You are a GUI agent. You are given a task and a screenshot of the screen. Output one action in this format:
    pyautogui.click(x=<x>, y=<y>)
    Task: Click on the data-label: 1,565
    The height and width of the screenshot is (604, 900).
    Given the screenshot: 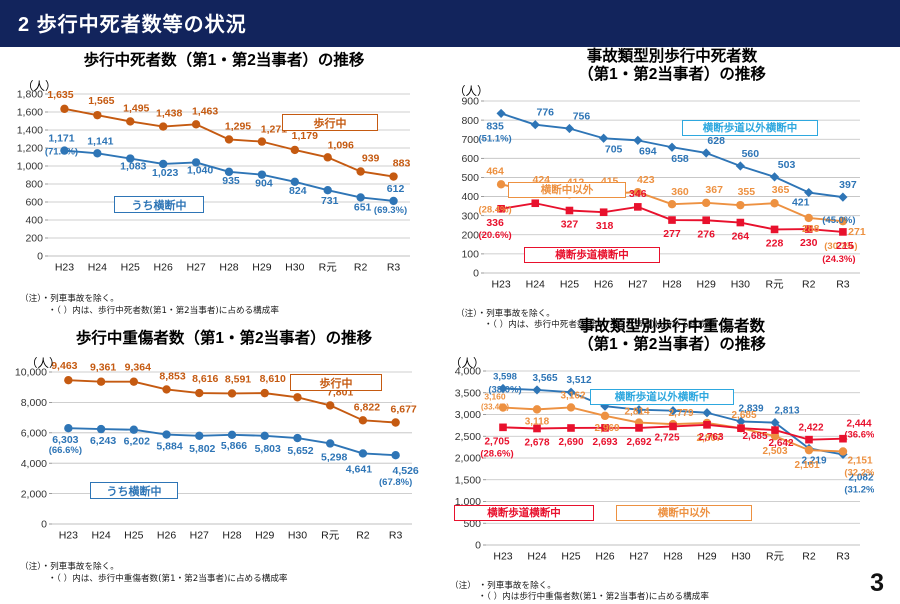 What is the action you would take?
    pyautogui.click(x=101, y=101)
    